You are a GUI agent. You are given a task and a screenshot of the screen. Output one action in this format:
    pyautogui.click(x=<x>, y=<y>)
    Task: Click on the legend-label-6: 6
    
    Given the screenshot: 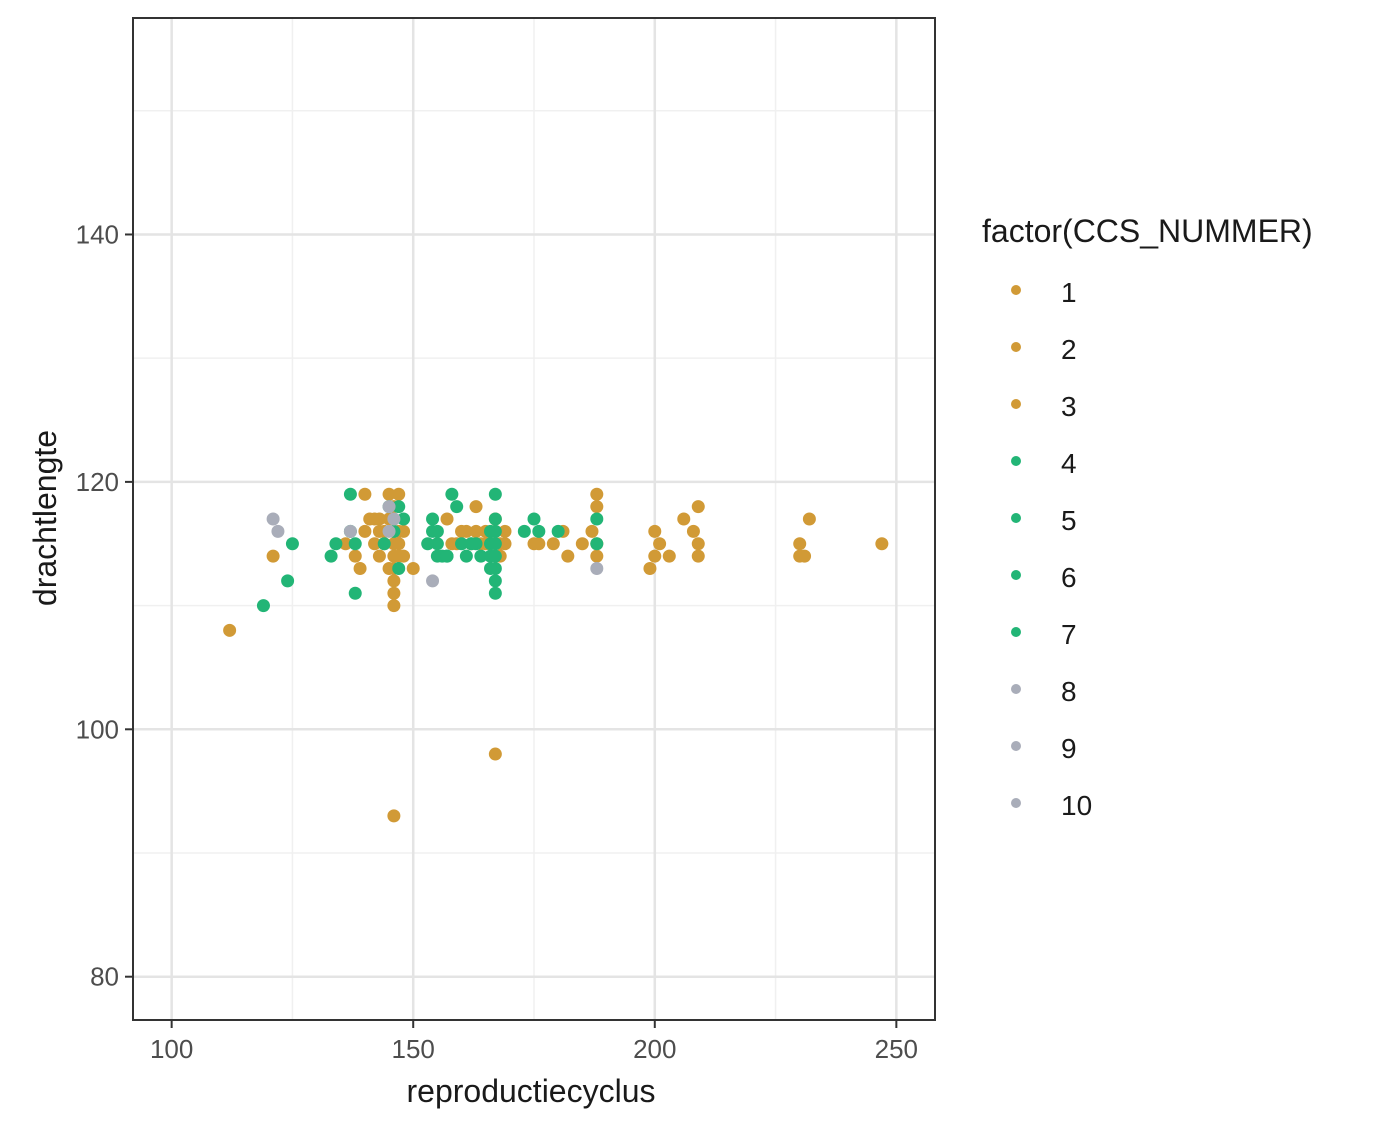 What is the action you would take?
    pyautogui.click(x=1069, y=577)
    